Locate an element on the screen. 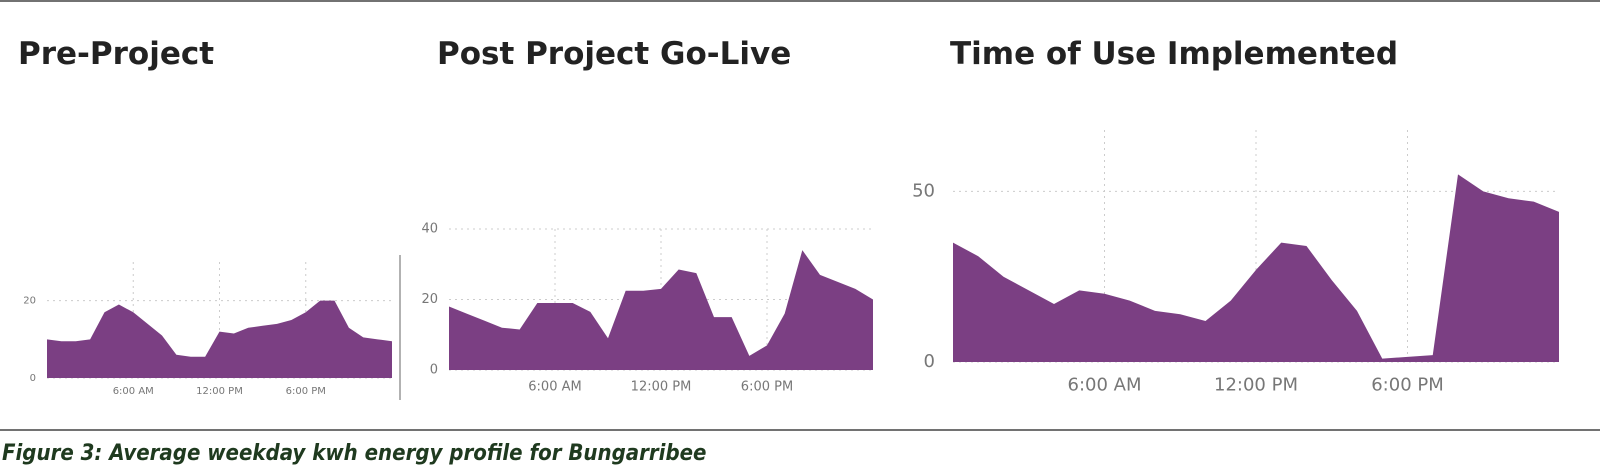 The height and width of the screenshot is (472, 1600). chart-title: Time of Use Implemented is located at coordinates (1174, 54).